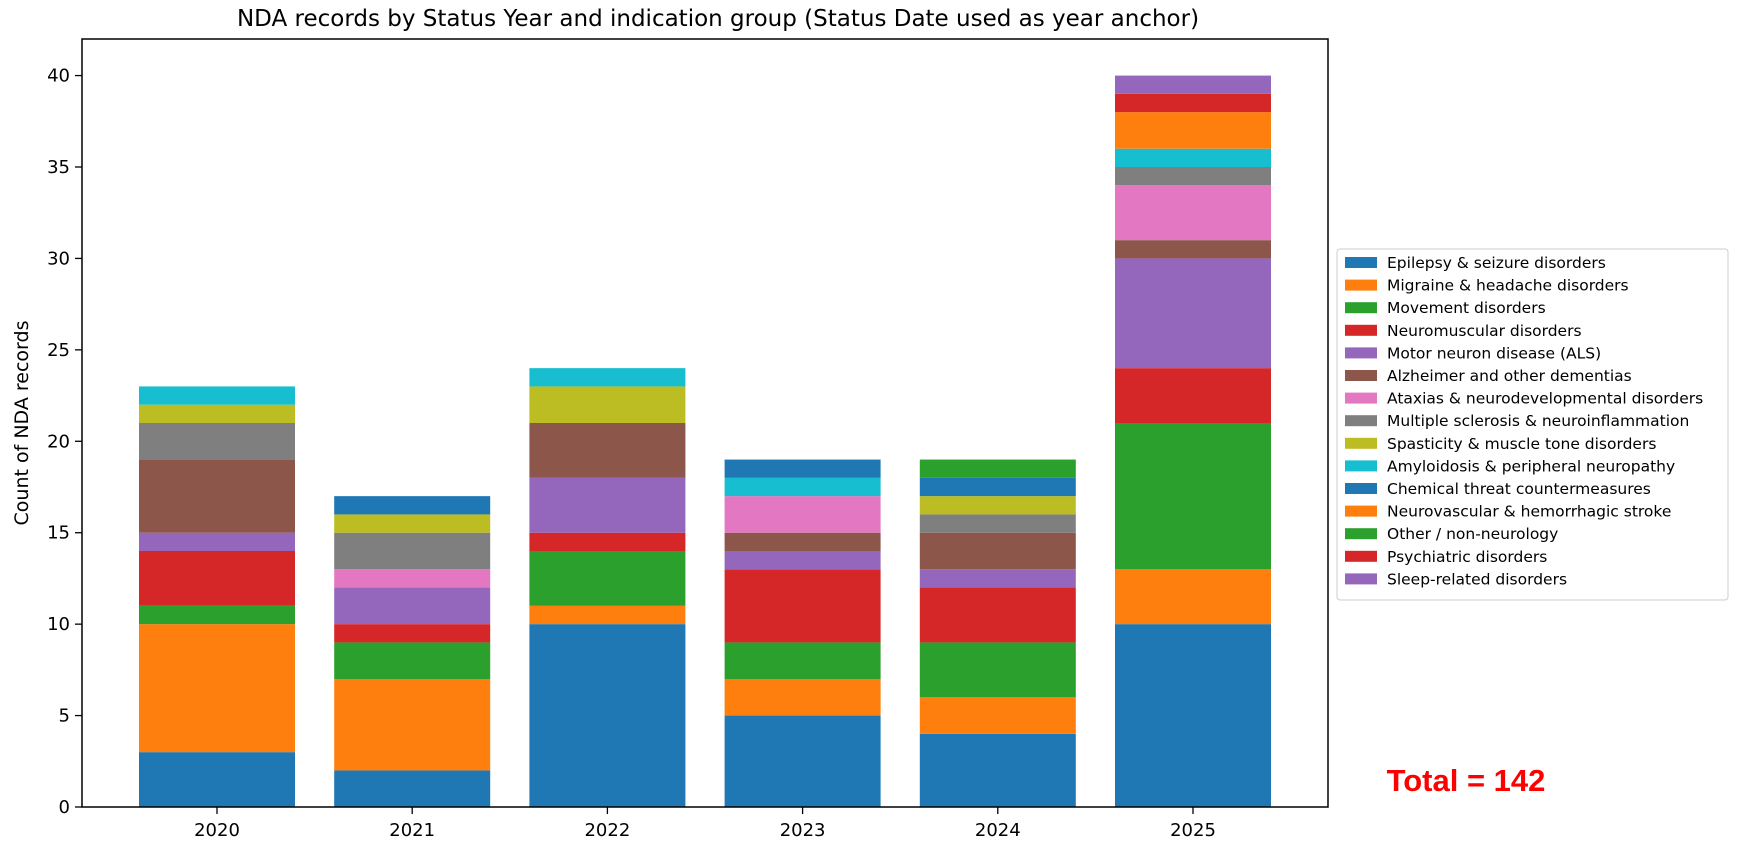 This screenshot has width=1737, height=841. What do you see at coordinates (803, 830) in the screenshot?
I see `x-tick-label: 2023` at bounding box center [803, 830].